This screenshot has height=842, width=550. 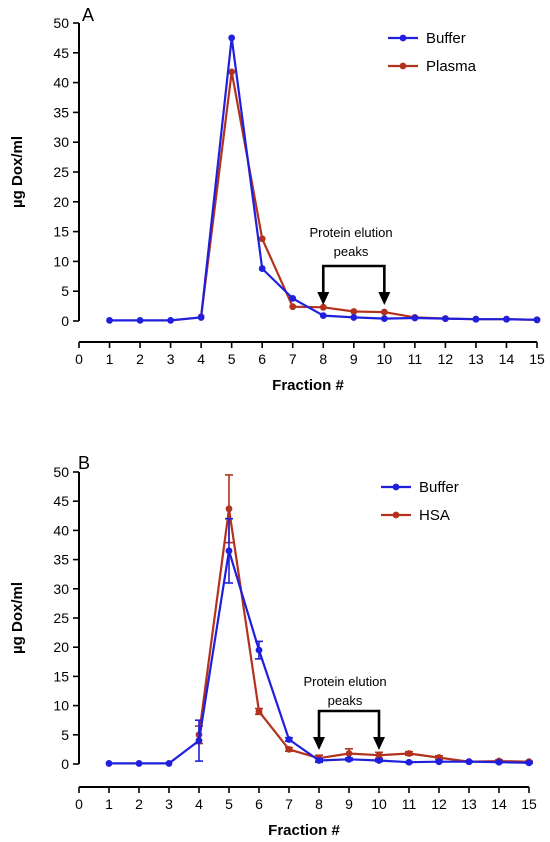 What do you see at coordinates (61, 232) in the screenshot?
I see `y-tick-label: 15` at bounding box center [61, 232].